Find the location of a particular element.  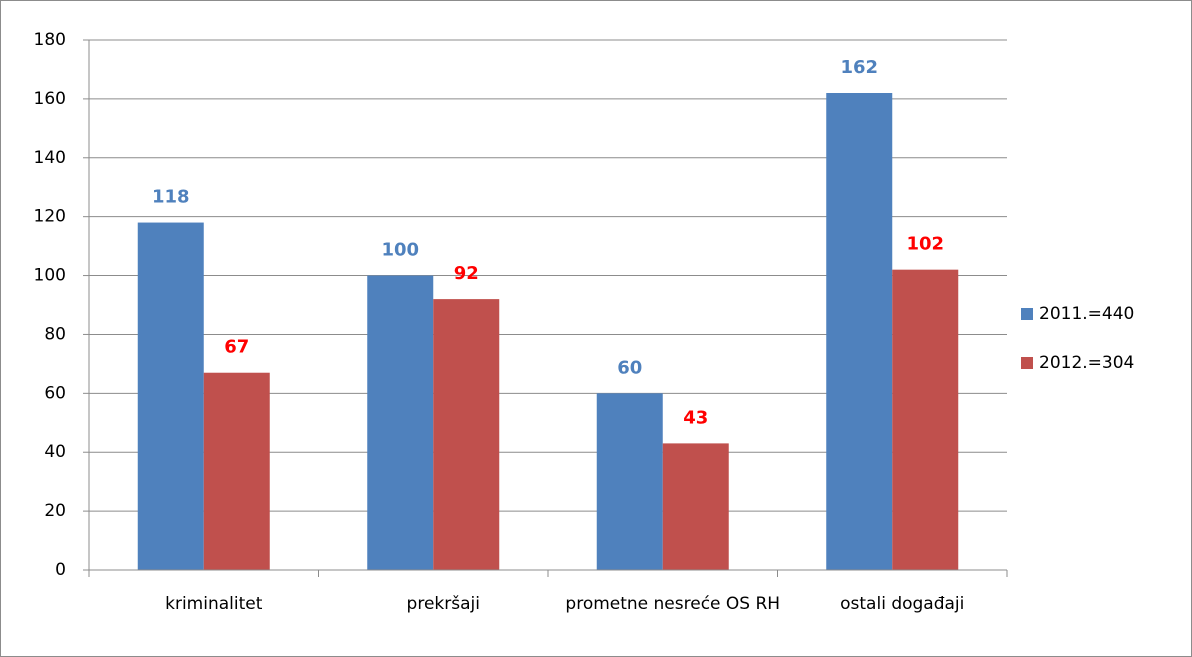

x-tick-label: kriminalitet is located at coordinates (214, 604).